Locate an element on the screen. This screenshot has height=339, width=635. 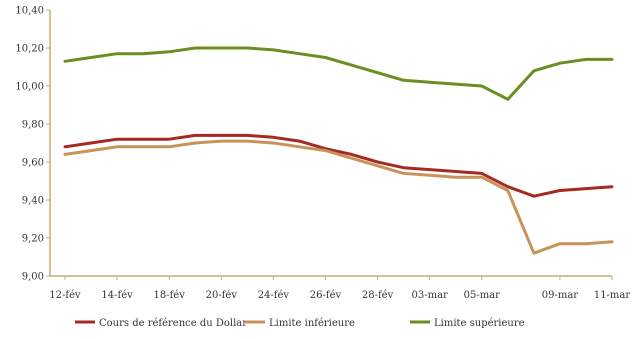
x-tick-label: 28-fév is located at coordinates (378, 295).